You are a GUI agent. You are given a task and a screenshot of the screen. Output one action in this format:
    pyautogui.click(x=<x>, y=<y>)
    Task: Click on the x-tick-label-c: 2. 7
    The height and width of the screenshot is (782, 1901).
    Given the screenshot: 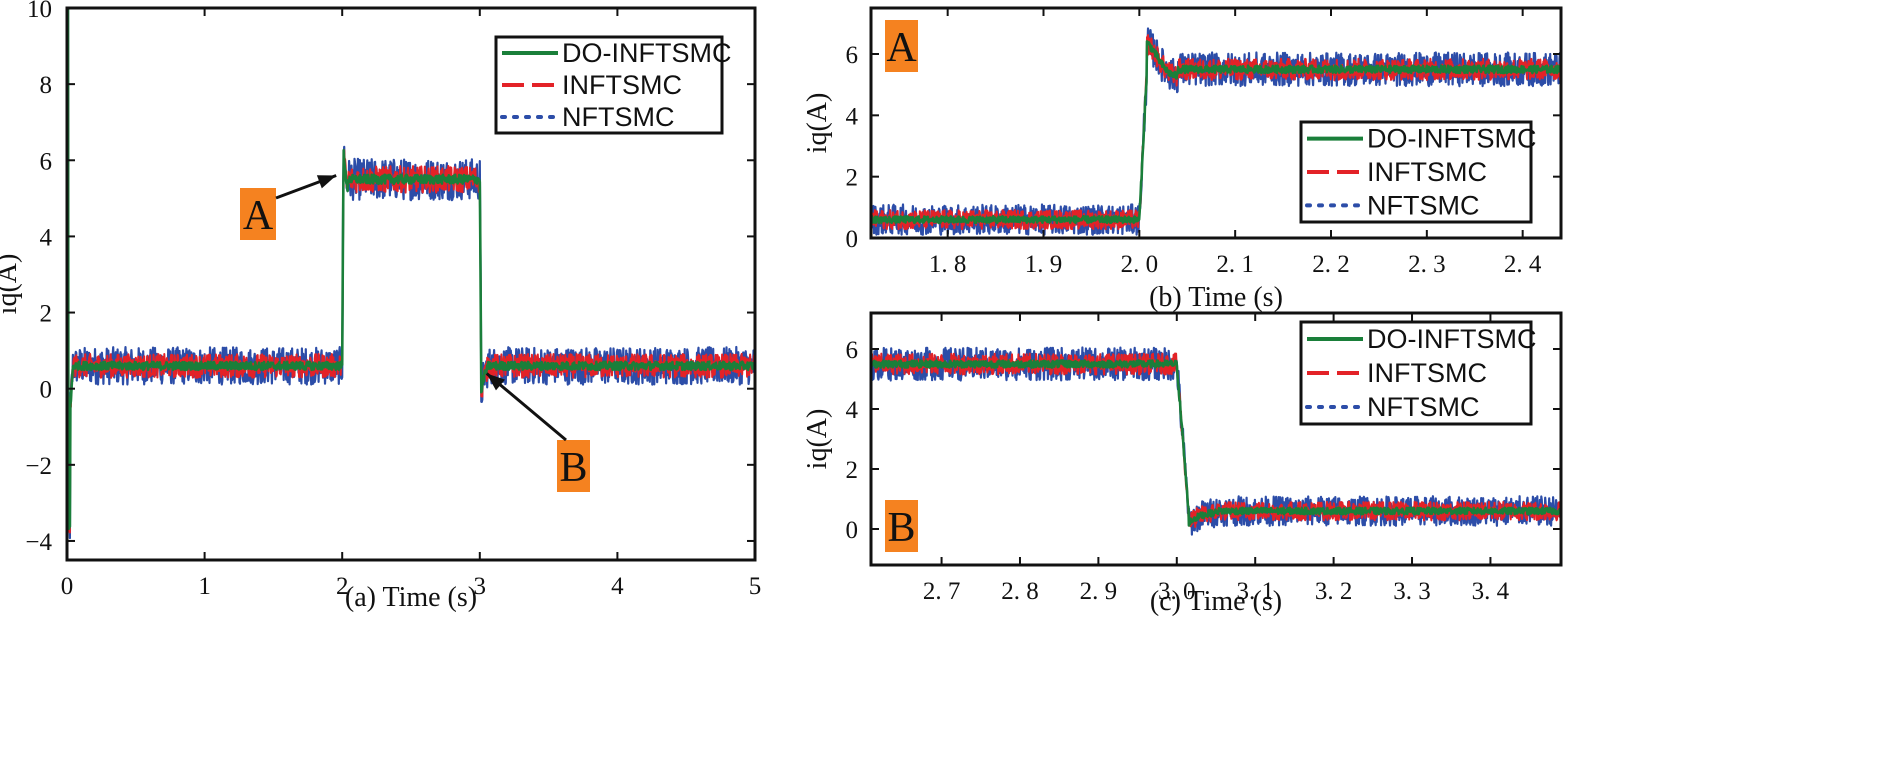 What is the action you would take?
    pyautogui.click(x=942, y=591)
    